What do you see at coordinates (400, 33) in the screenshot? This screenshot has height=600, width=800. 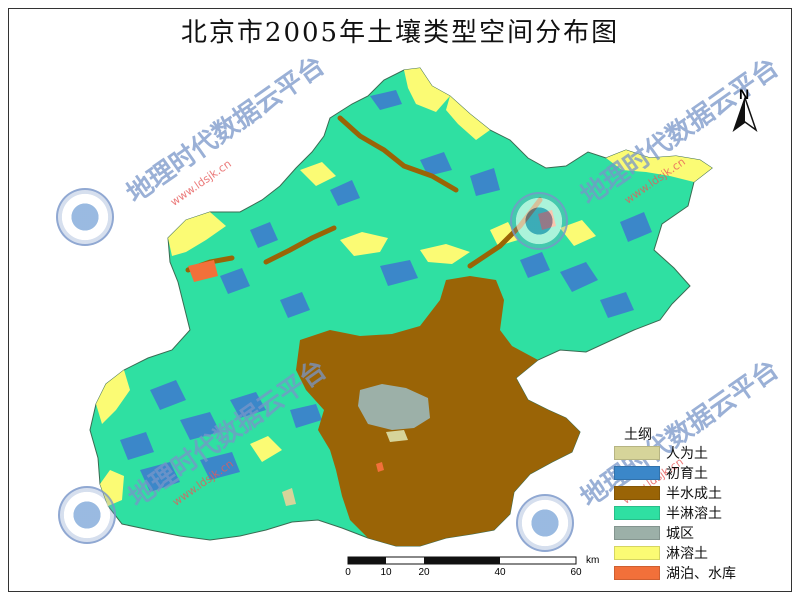 I see `map-title: 北京市2005年土壤类型空间分布图` at bounding box center [400, 33].